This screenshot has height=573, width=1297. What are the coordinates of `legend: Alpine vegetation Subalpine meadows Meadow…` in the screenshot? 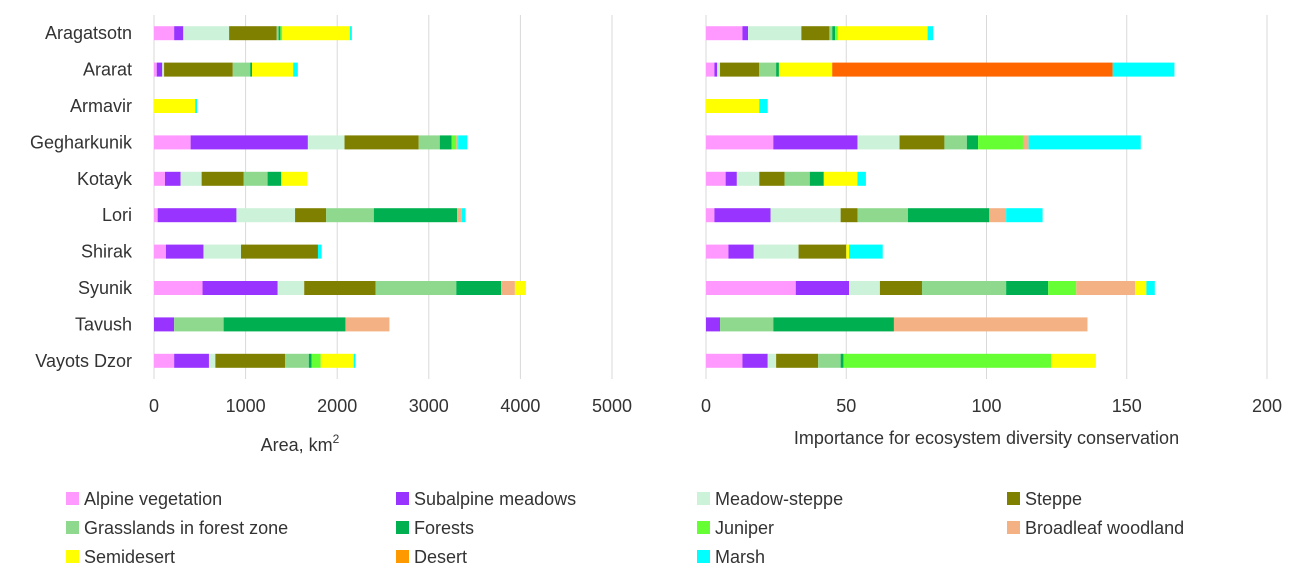 It's located at (625, 528).